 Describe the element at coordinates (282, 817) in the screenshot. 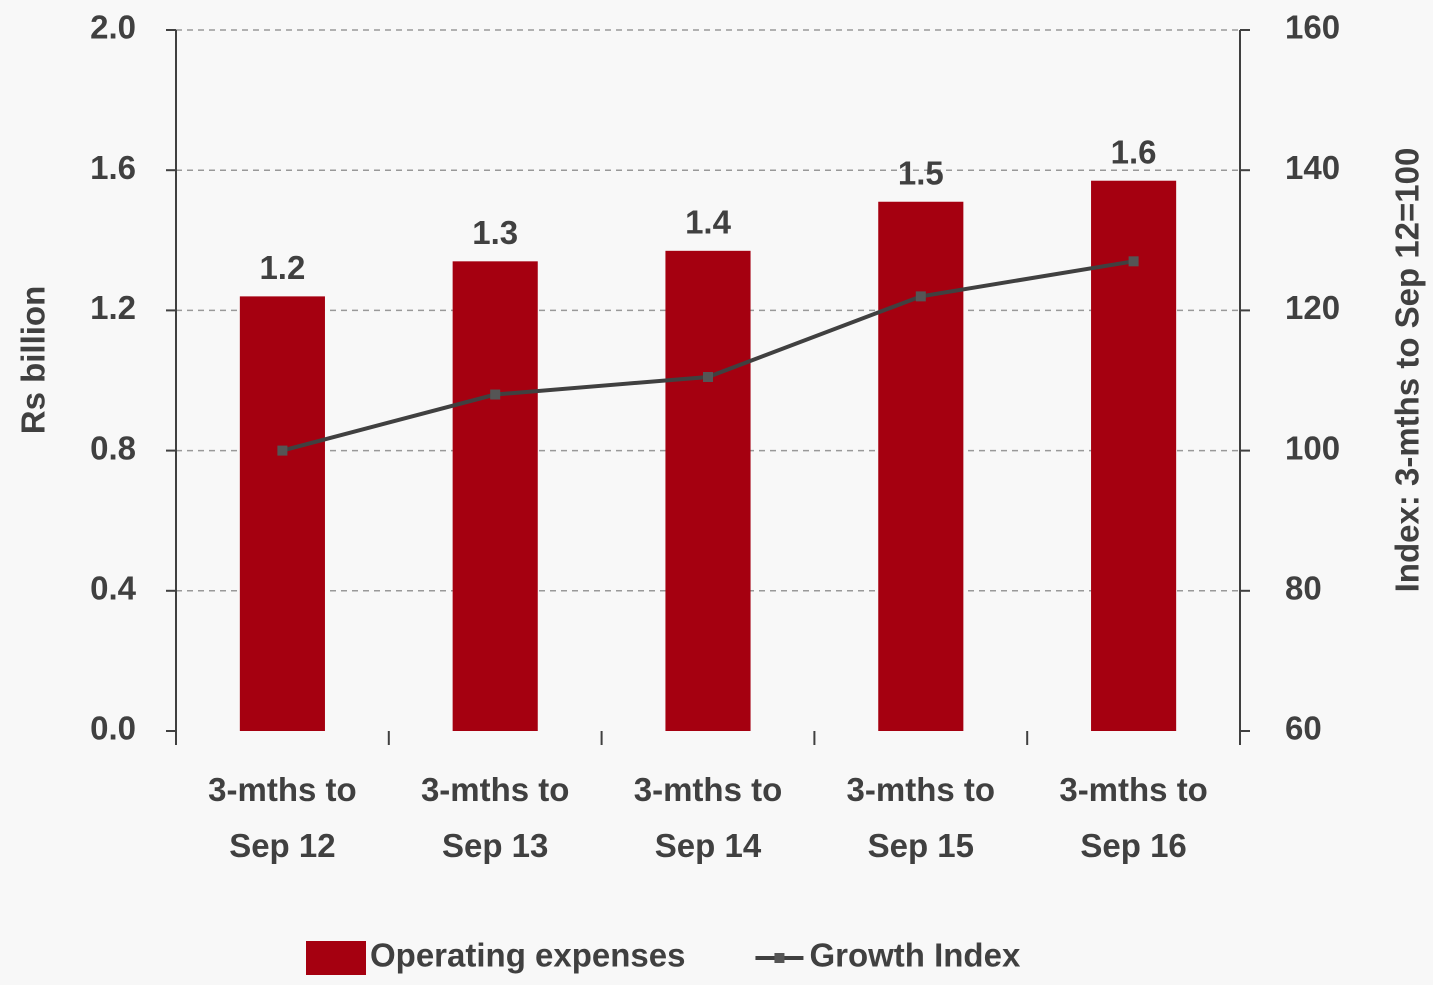

I see `x-tick-label: 3-mths to Sep 12` at that location.